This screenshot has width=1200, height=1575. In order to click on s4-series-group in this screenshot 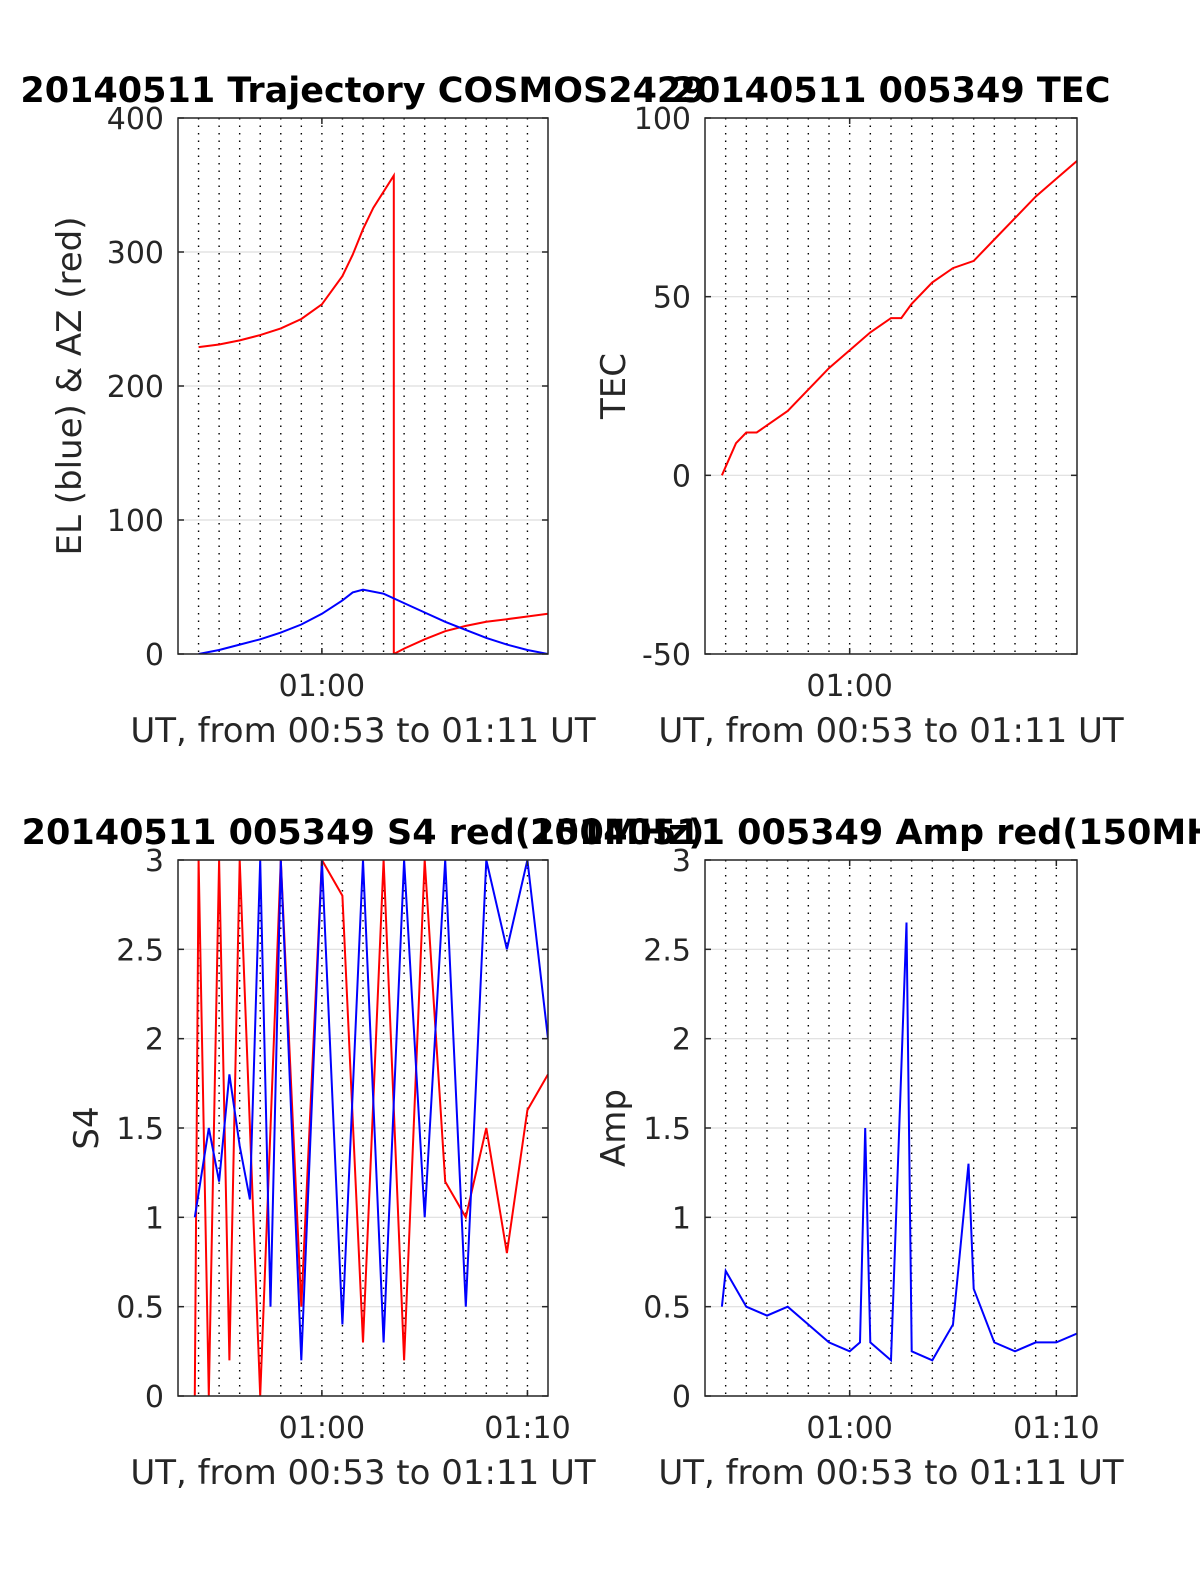, I will do `click(370, 1128)`.